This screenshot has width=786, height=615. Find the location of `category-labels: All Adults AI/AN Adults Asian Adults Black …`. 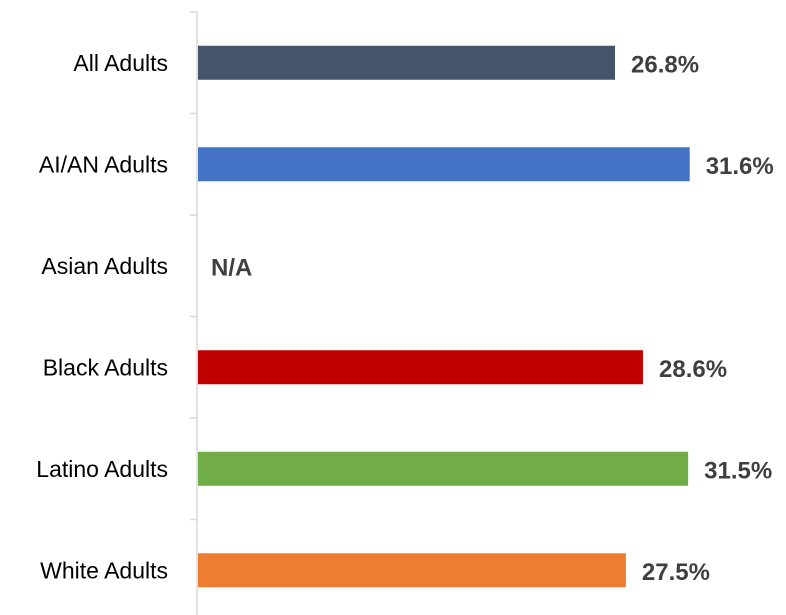

category-labels: All Adults AI/AN Adults Asian Adults Black … is located at coordinates (102, 317).